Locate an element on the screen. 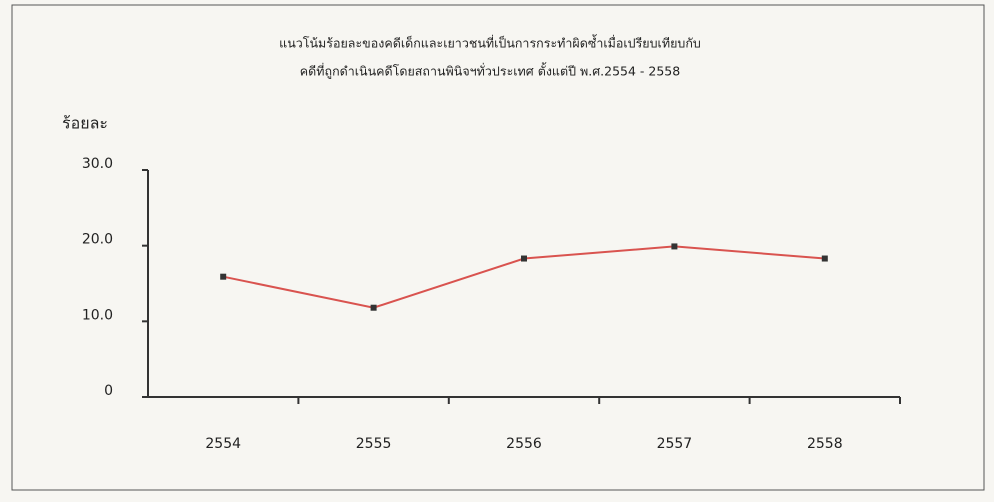 The height and width of the screenshot is (502, 994). y-tick-label: 0 is located at coordinates (108, 391).